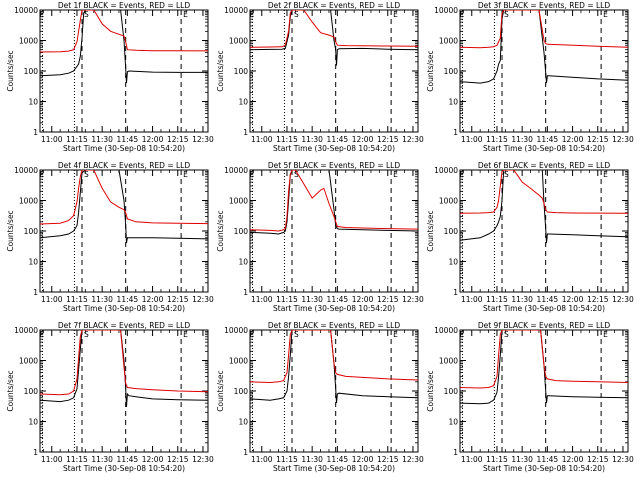  Describe the element at coordinates (544, 165) in the screenshot. I see `panel-title: Det 6f BLACK = Events, RED = LLD` at that location.